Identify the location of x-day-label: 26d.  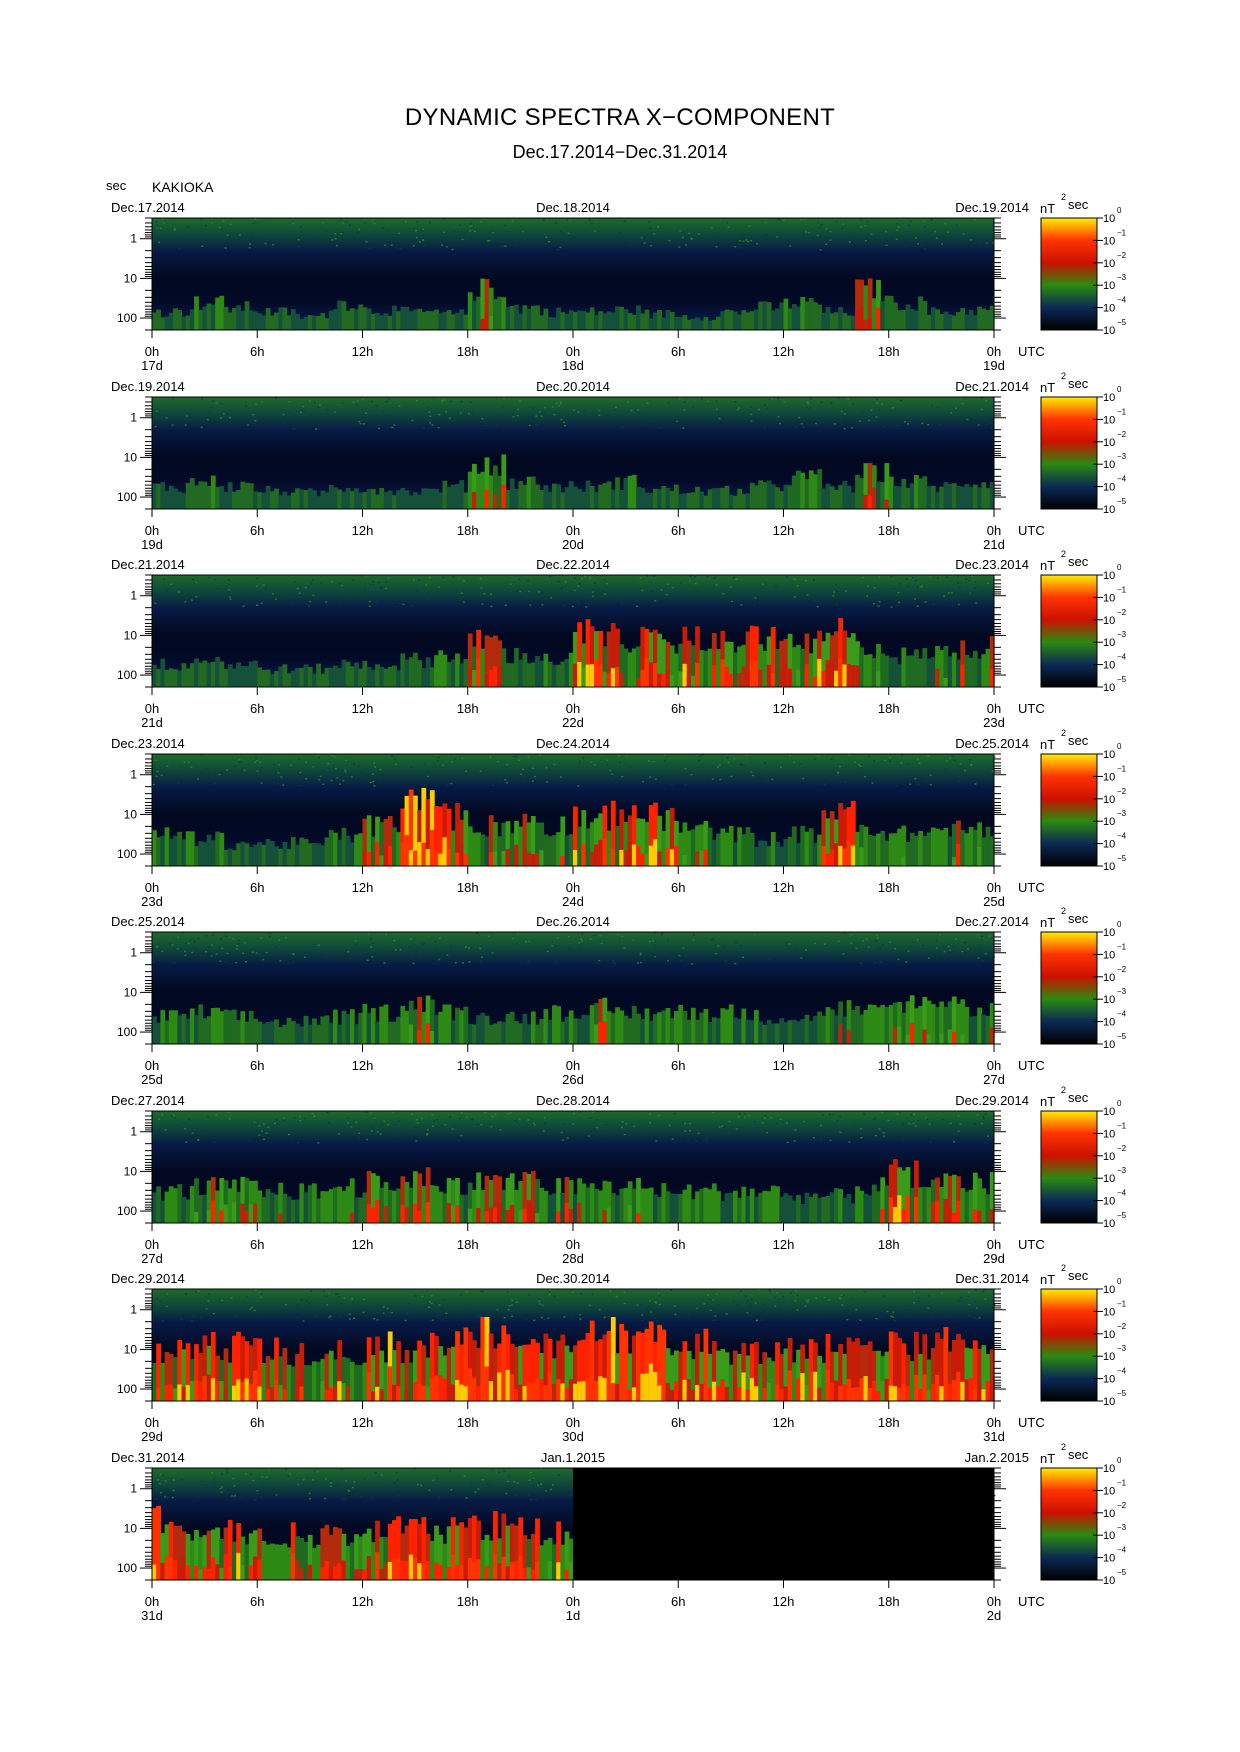
(573, 1079).